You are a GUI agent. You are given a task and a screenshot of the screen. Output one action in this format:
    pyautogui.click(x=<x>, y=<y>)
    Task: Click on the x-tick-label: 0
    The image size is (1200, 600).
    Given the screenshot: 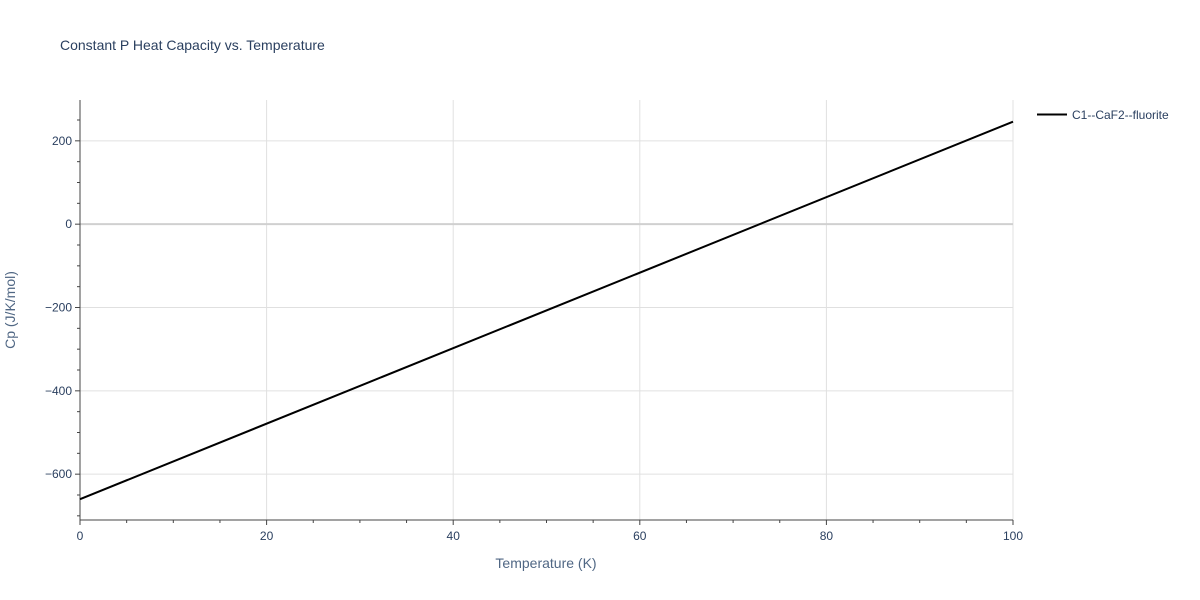 What is the action you would take?
    pyautogui.click(x=80, y=536)
    